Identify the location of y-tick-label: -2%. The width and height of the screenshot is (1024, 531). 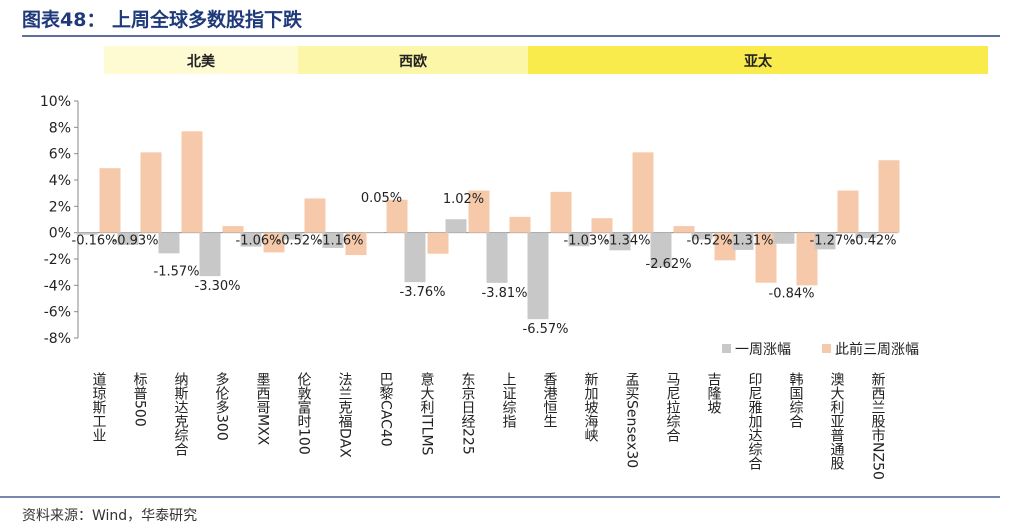
(57, 260).